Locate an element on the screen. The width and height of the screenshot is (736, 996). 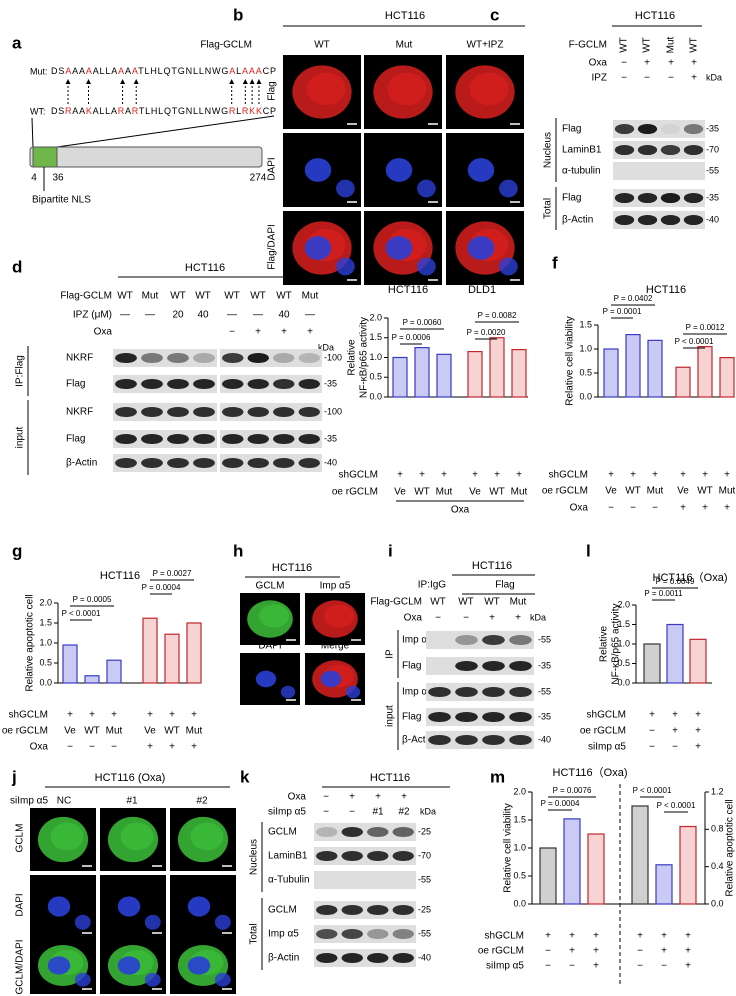
p-value: P = 0.0402 is located at coordinates (633, 298).